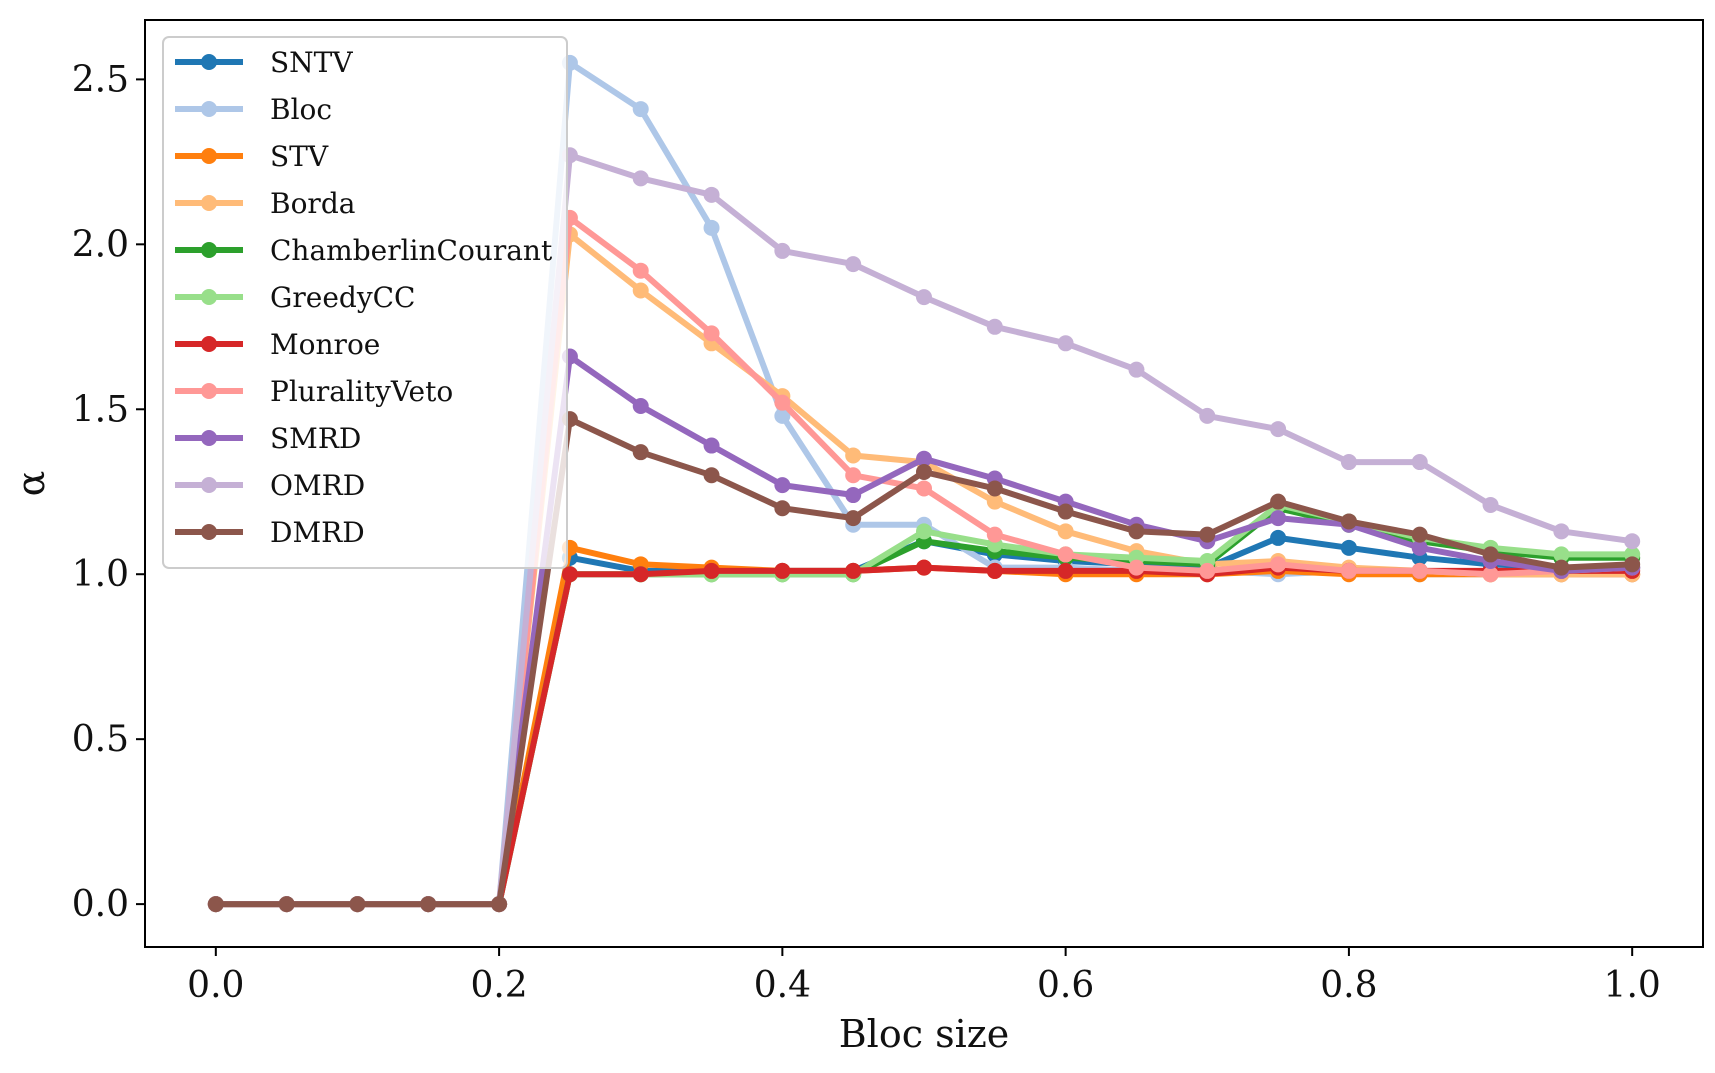  Describe the element at coordinates (295, 297) in the screenshot. I see `legend-item-GreedyCC: GreedyCC` at that location.